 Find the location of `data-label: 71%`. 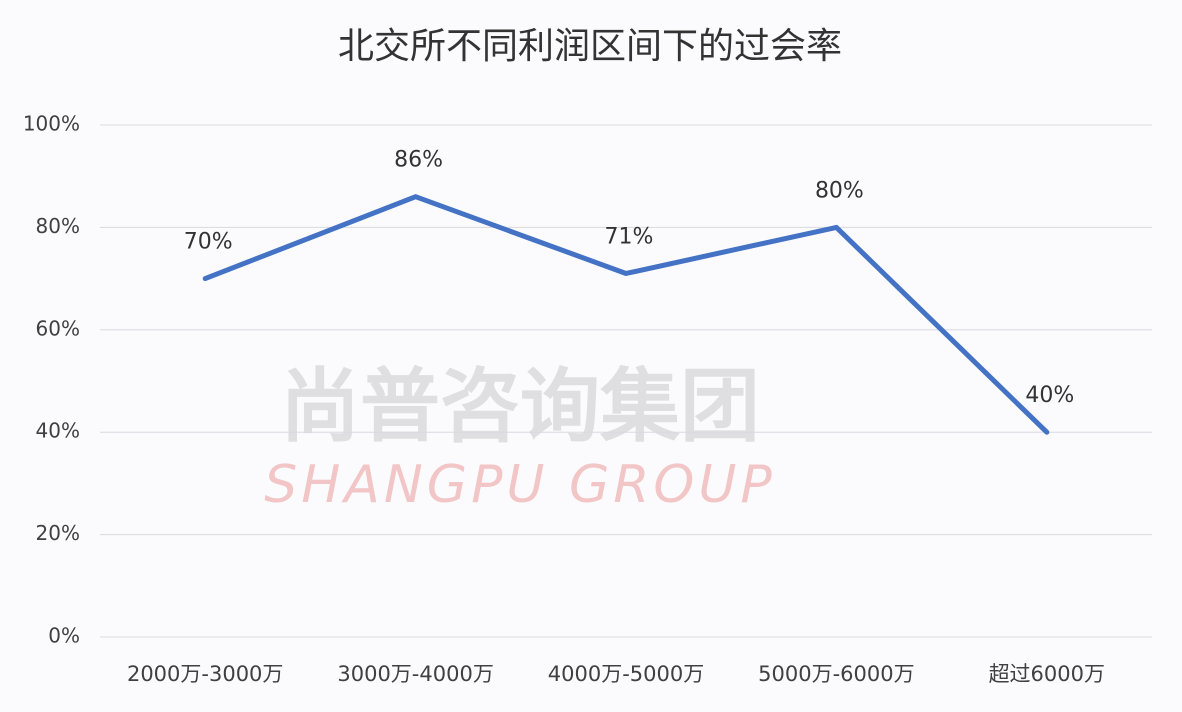

data-label: 71% is located at coordinates (629, 236).